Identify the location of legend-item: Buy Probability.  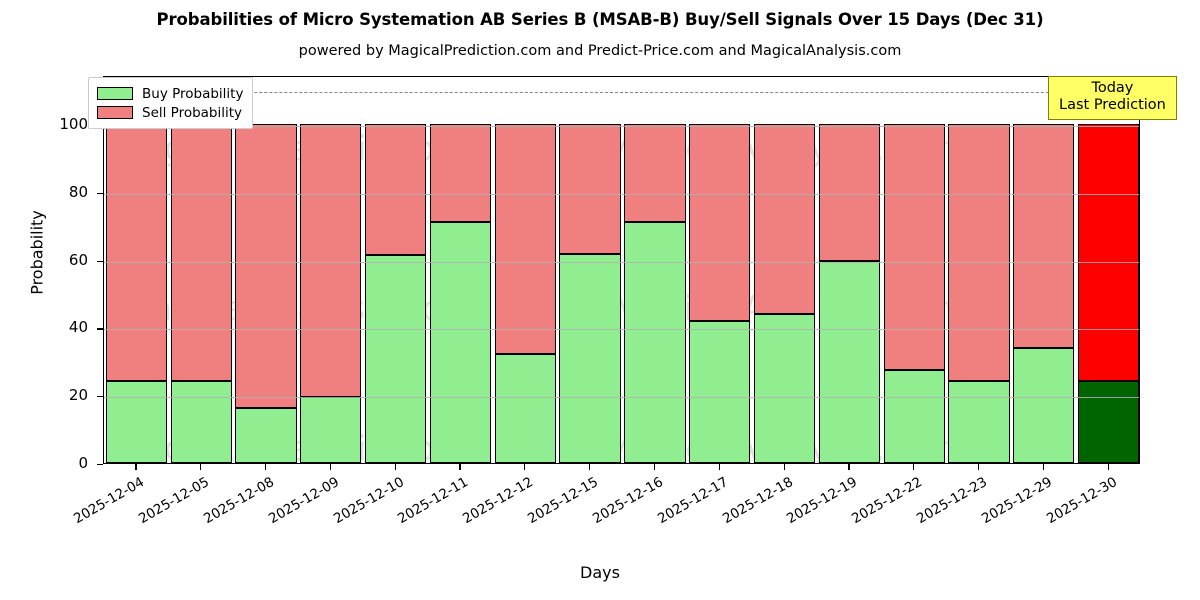
(170, 93).